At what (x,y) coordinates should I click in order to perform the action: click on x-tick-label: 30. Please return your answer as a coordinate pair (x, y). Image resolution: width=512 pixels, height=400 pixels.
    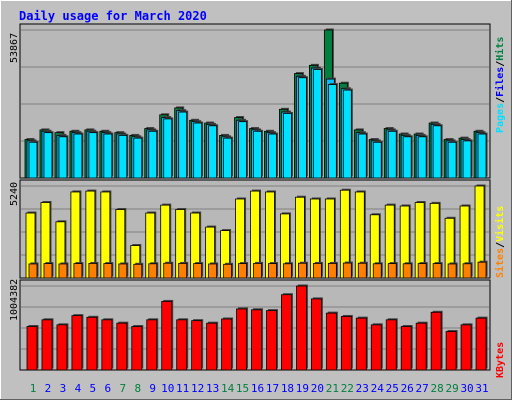
    Looking at the image, I should click on (466, 388).